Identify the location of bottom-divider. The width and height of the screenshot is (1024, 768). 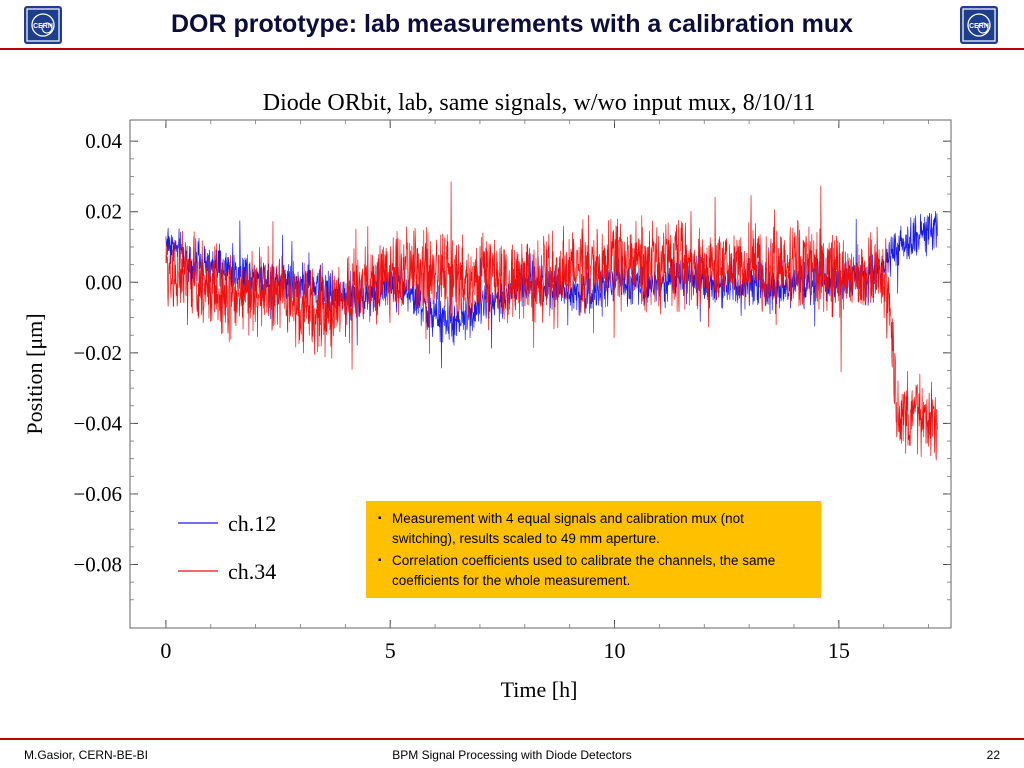
(512, 739).